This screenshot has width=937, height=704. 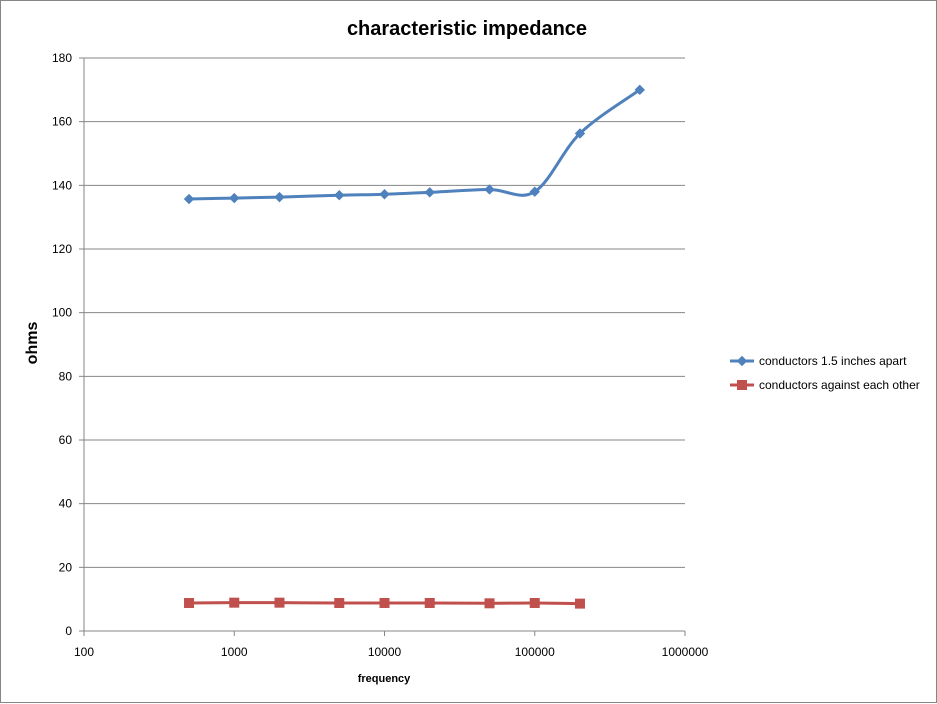 I want to click on y-tick-label: 100, so click(x=62, y=313).